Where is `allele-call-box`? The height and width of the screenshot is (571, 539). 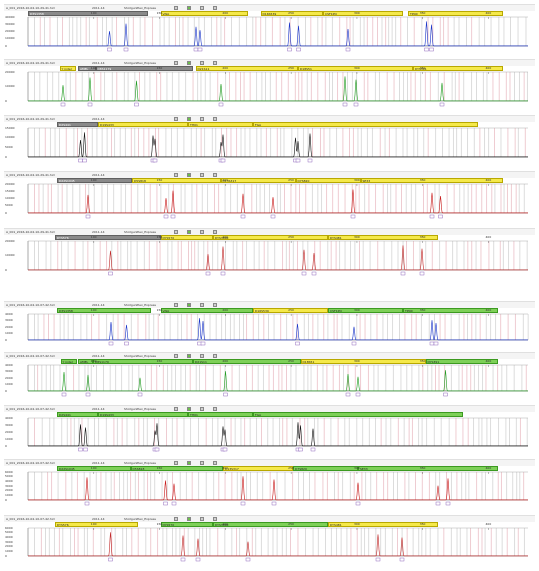 allele-call-box is located at coordinates (221, 104).